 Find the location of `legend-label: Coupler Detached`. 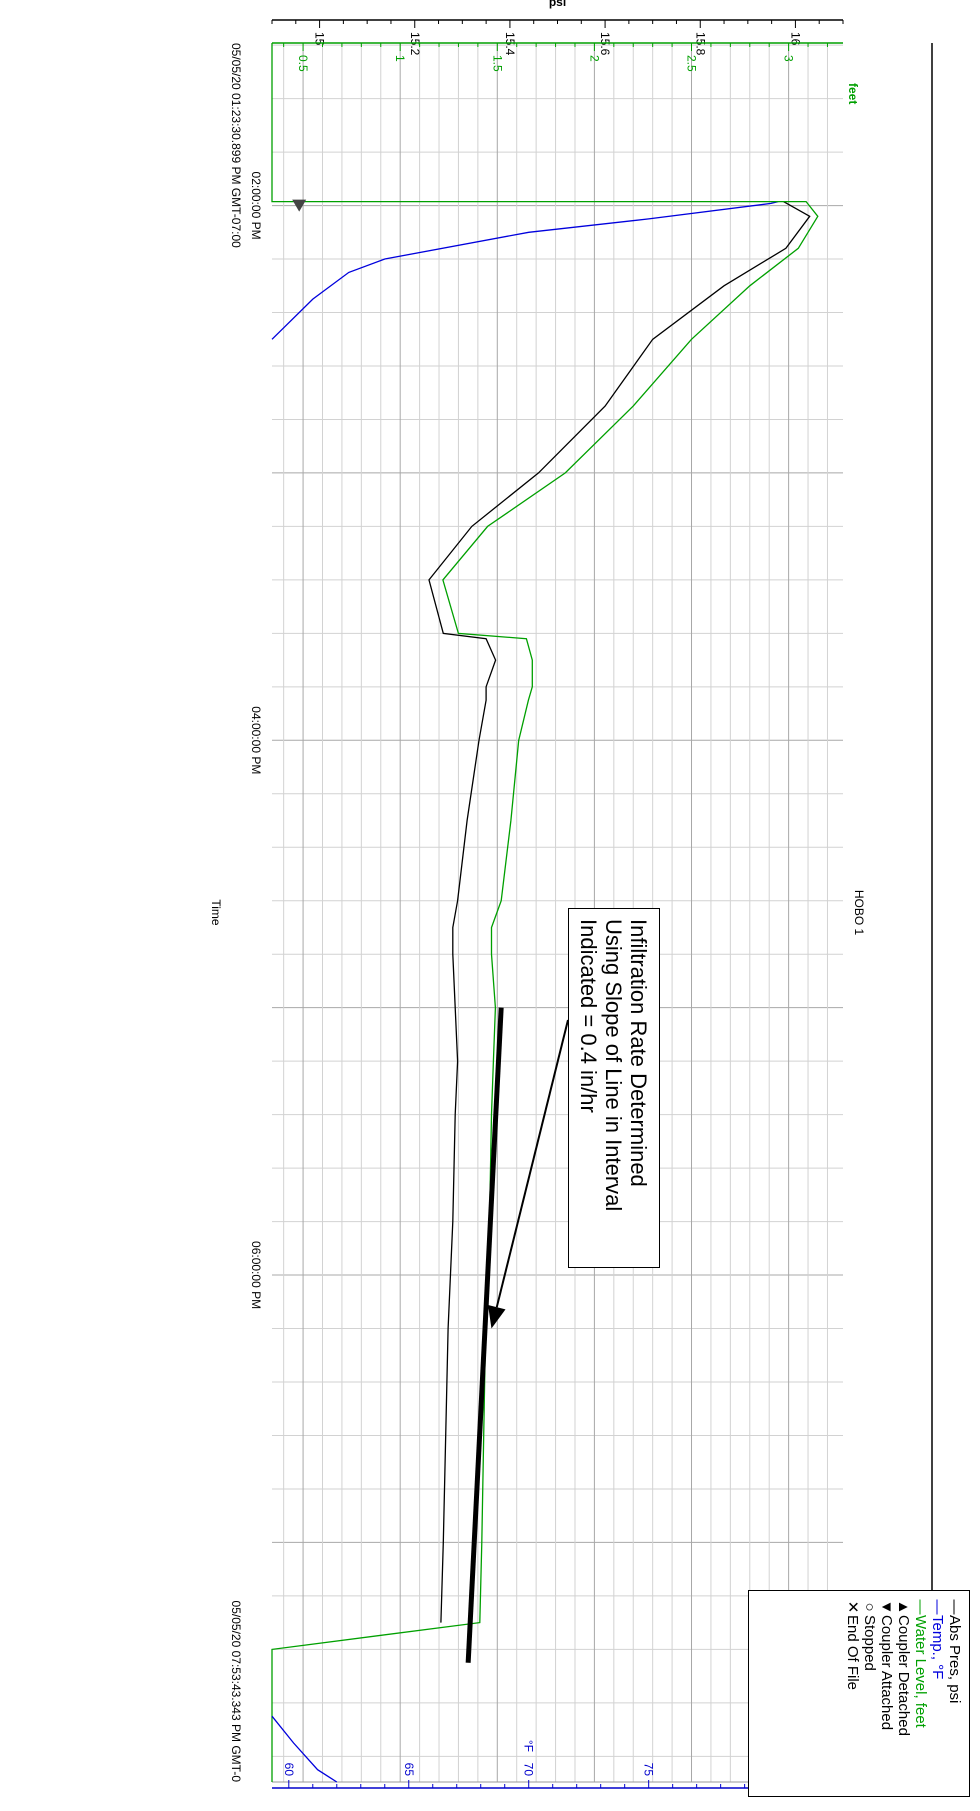

legend-label: Coupler Detached is located at coordinates (903, 1675).